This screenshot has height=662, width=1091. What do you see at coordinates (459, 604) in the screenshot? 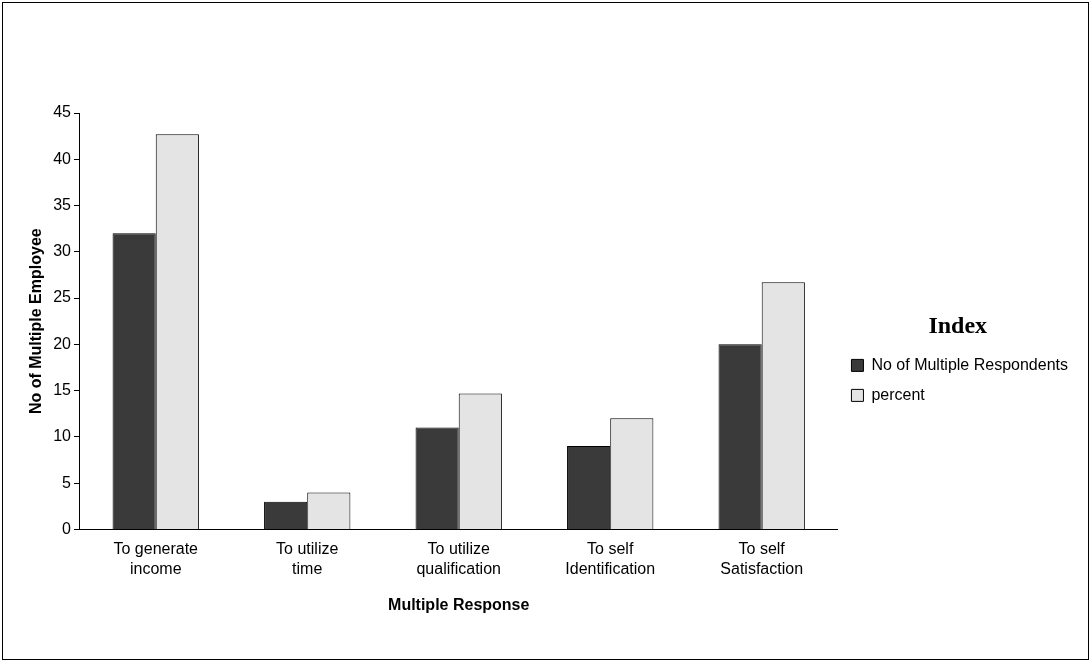
I see `x-axis-title: Multiple Response` at bounding box center [459, 604].